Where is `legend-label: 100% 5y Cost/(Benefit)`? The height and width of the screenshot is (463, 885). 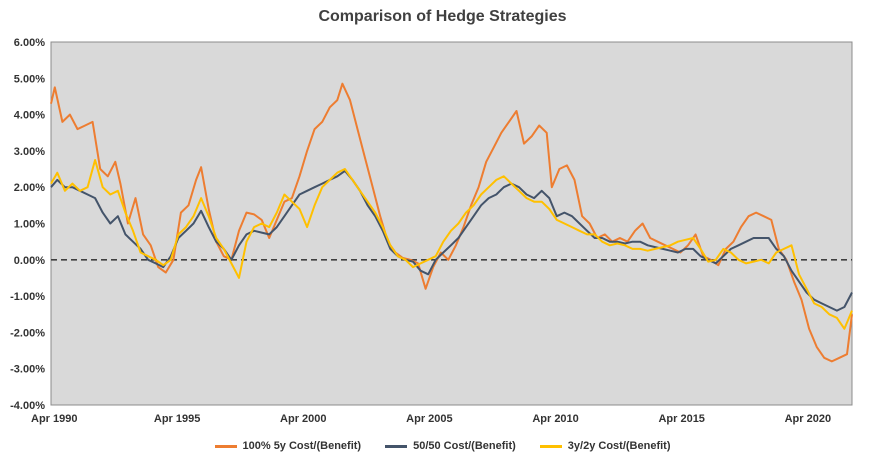
legend-label: 100% 5y Cost/(Benefit) is located at coordinates (302, 446).